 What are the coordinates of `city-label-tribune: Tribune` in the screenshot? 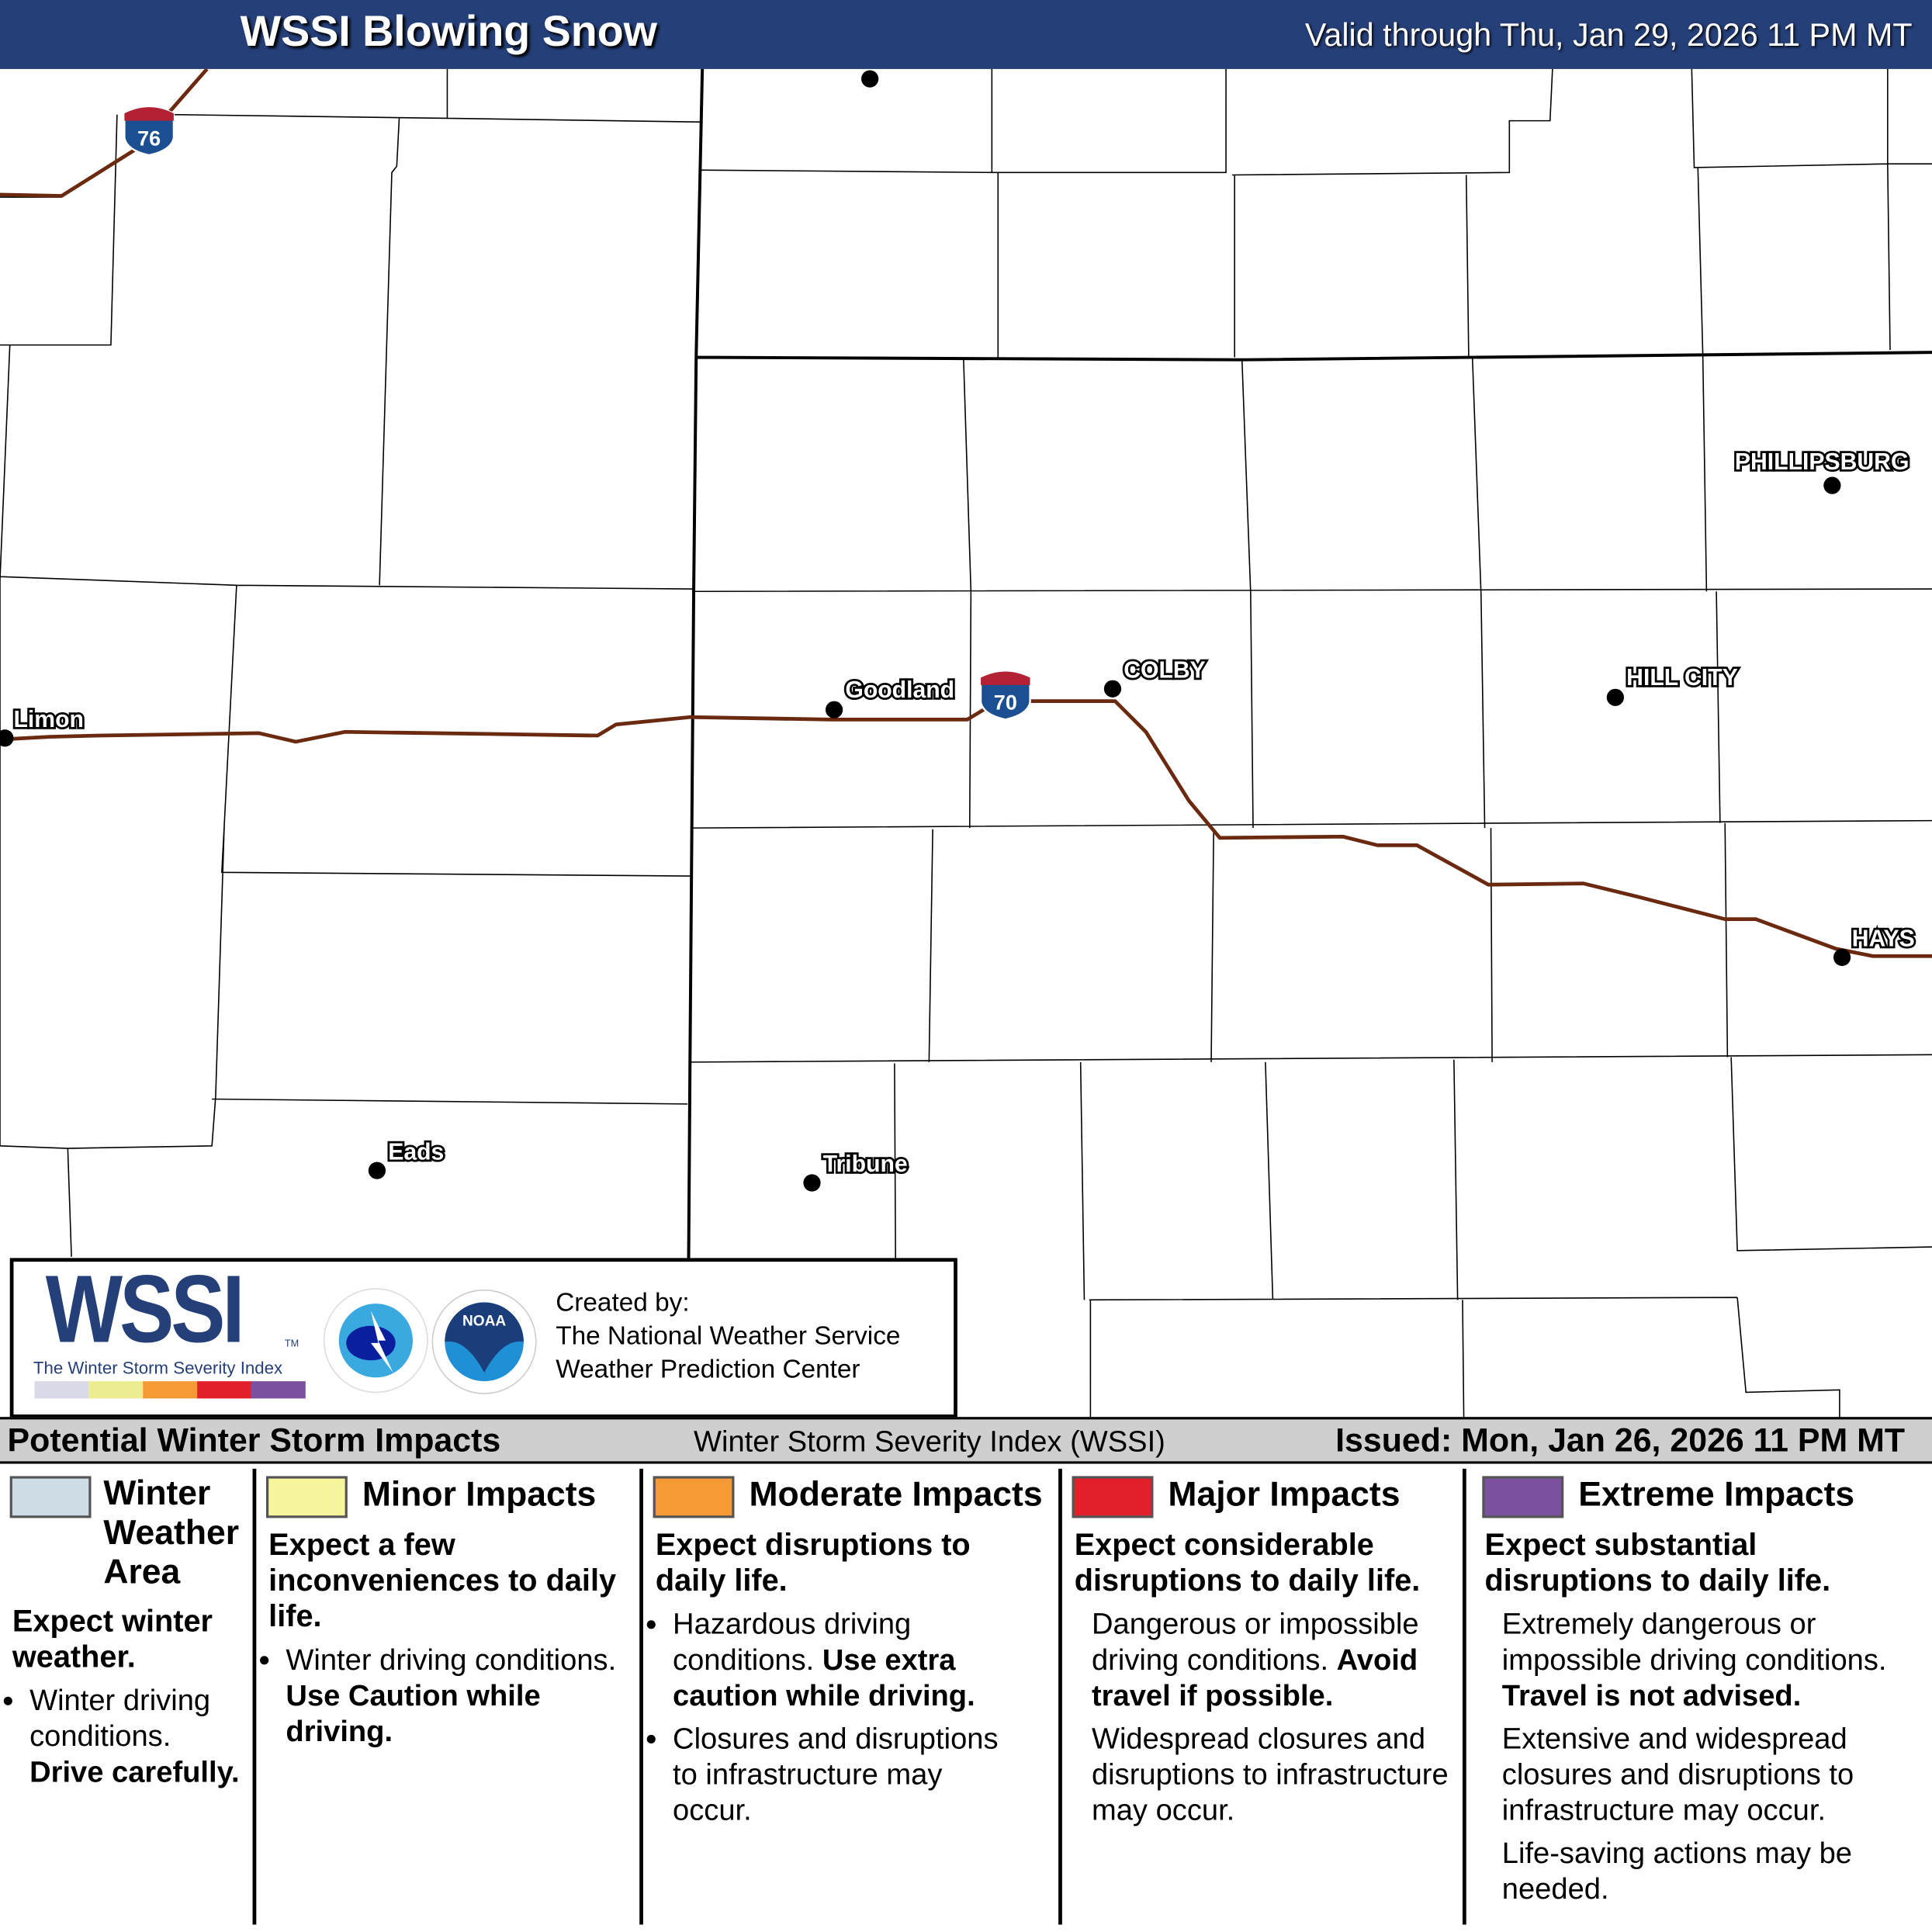 It's located at (865, 1164).